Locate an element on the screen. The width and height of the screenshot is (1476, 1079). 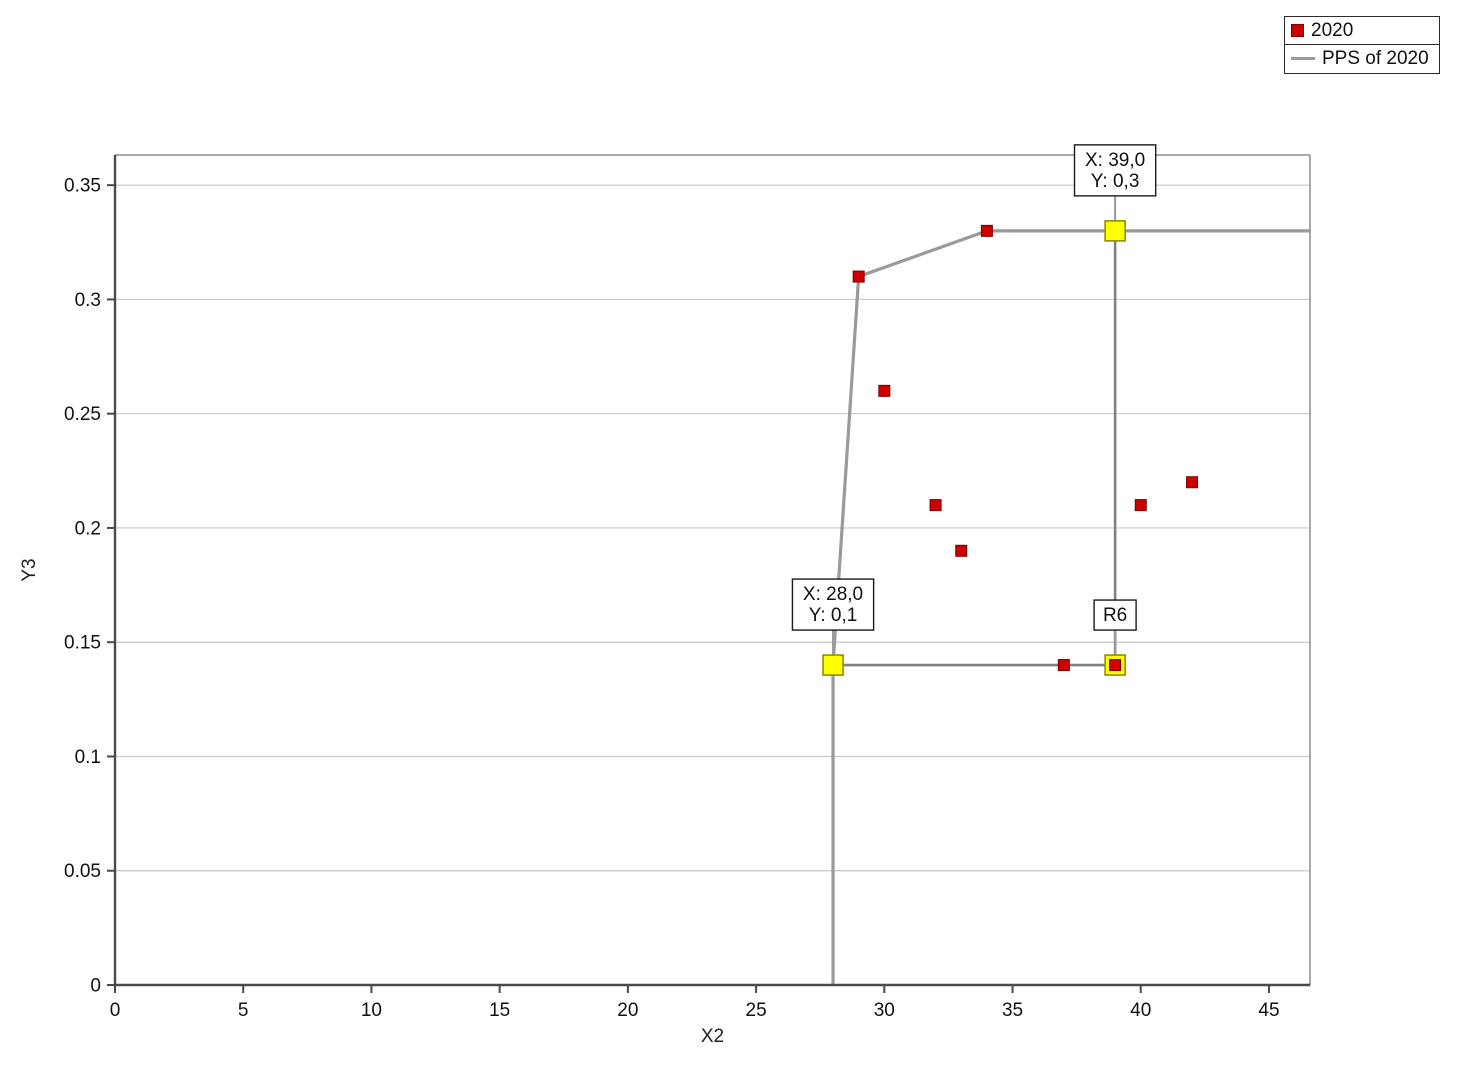
y-tick-label: 0.2 is located at coordinates (88, 528).